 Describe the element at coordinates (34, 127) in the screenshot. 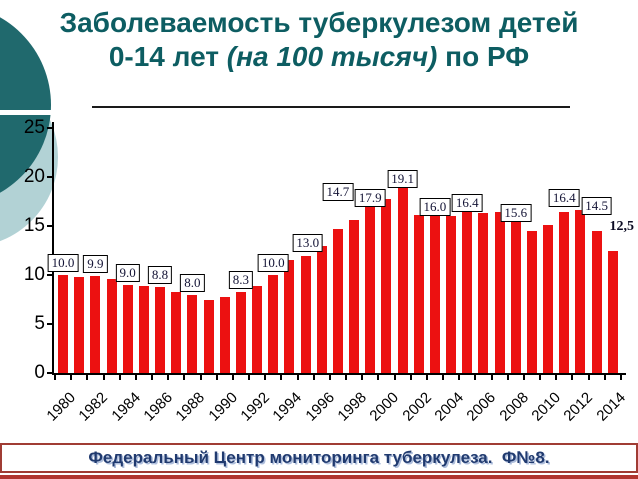

I see `y-axis-label-25: 25` at that location.